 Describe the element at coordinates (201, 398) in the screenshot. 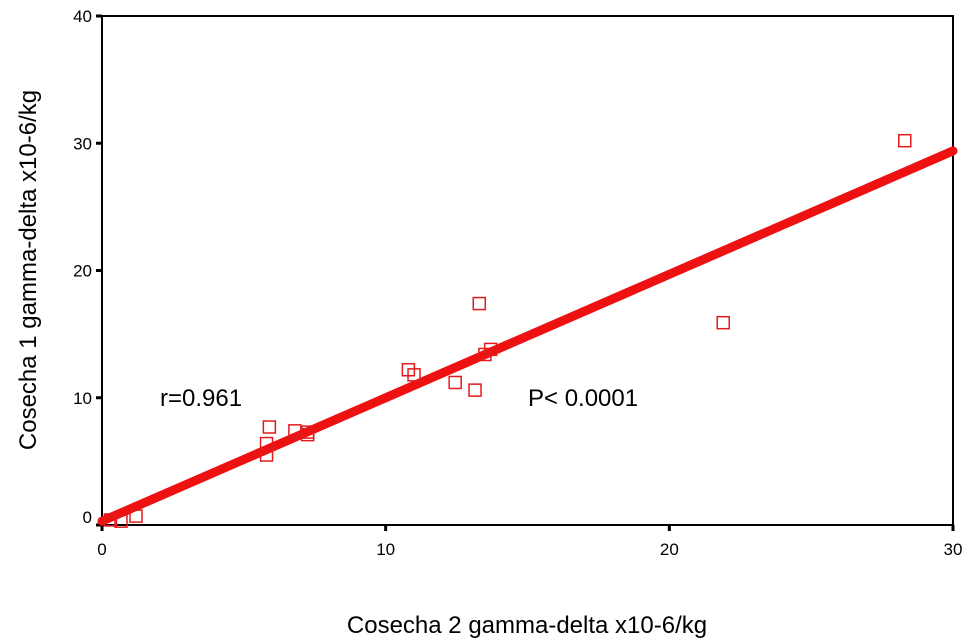

I see `annotation: r=0.961` at that location.